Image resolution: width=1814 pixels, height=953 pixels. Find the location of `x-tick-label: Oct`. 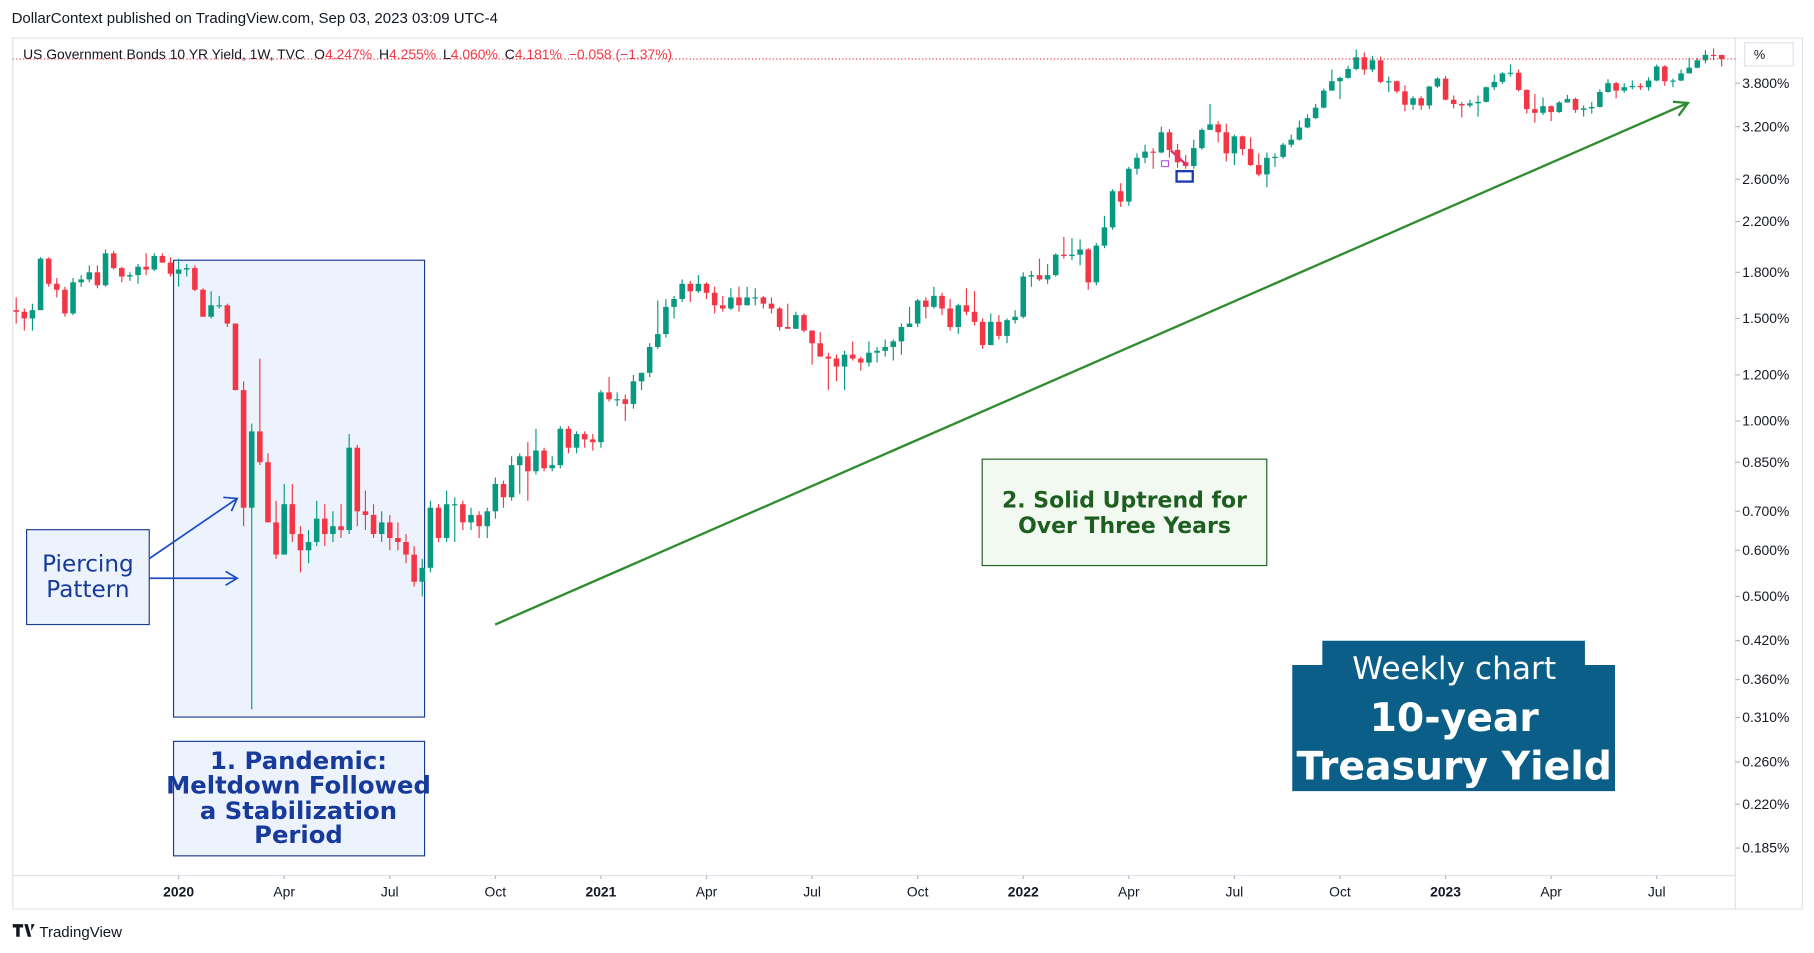

x-tick-label: Oct is located at coordinates (496, 891).